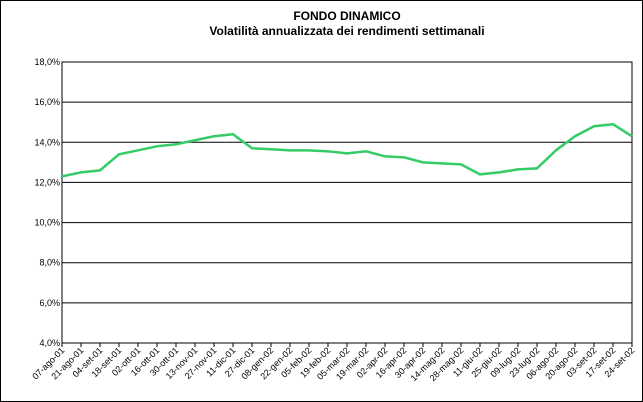 The image size is (643, 402). Describe the element at coordinates (347, 150) in the screenshot. I see `line-series` at that location.